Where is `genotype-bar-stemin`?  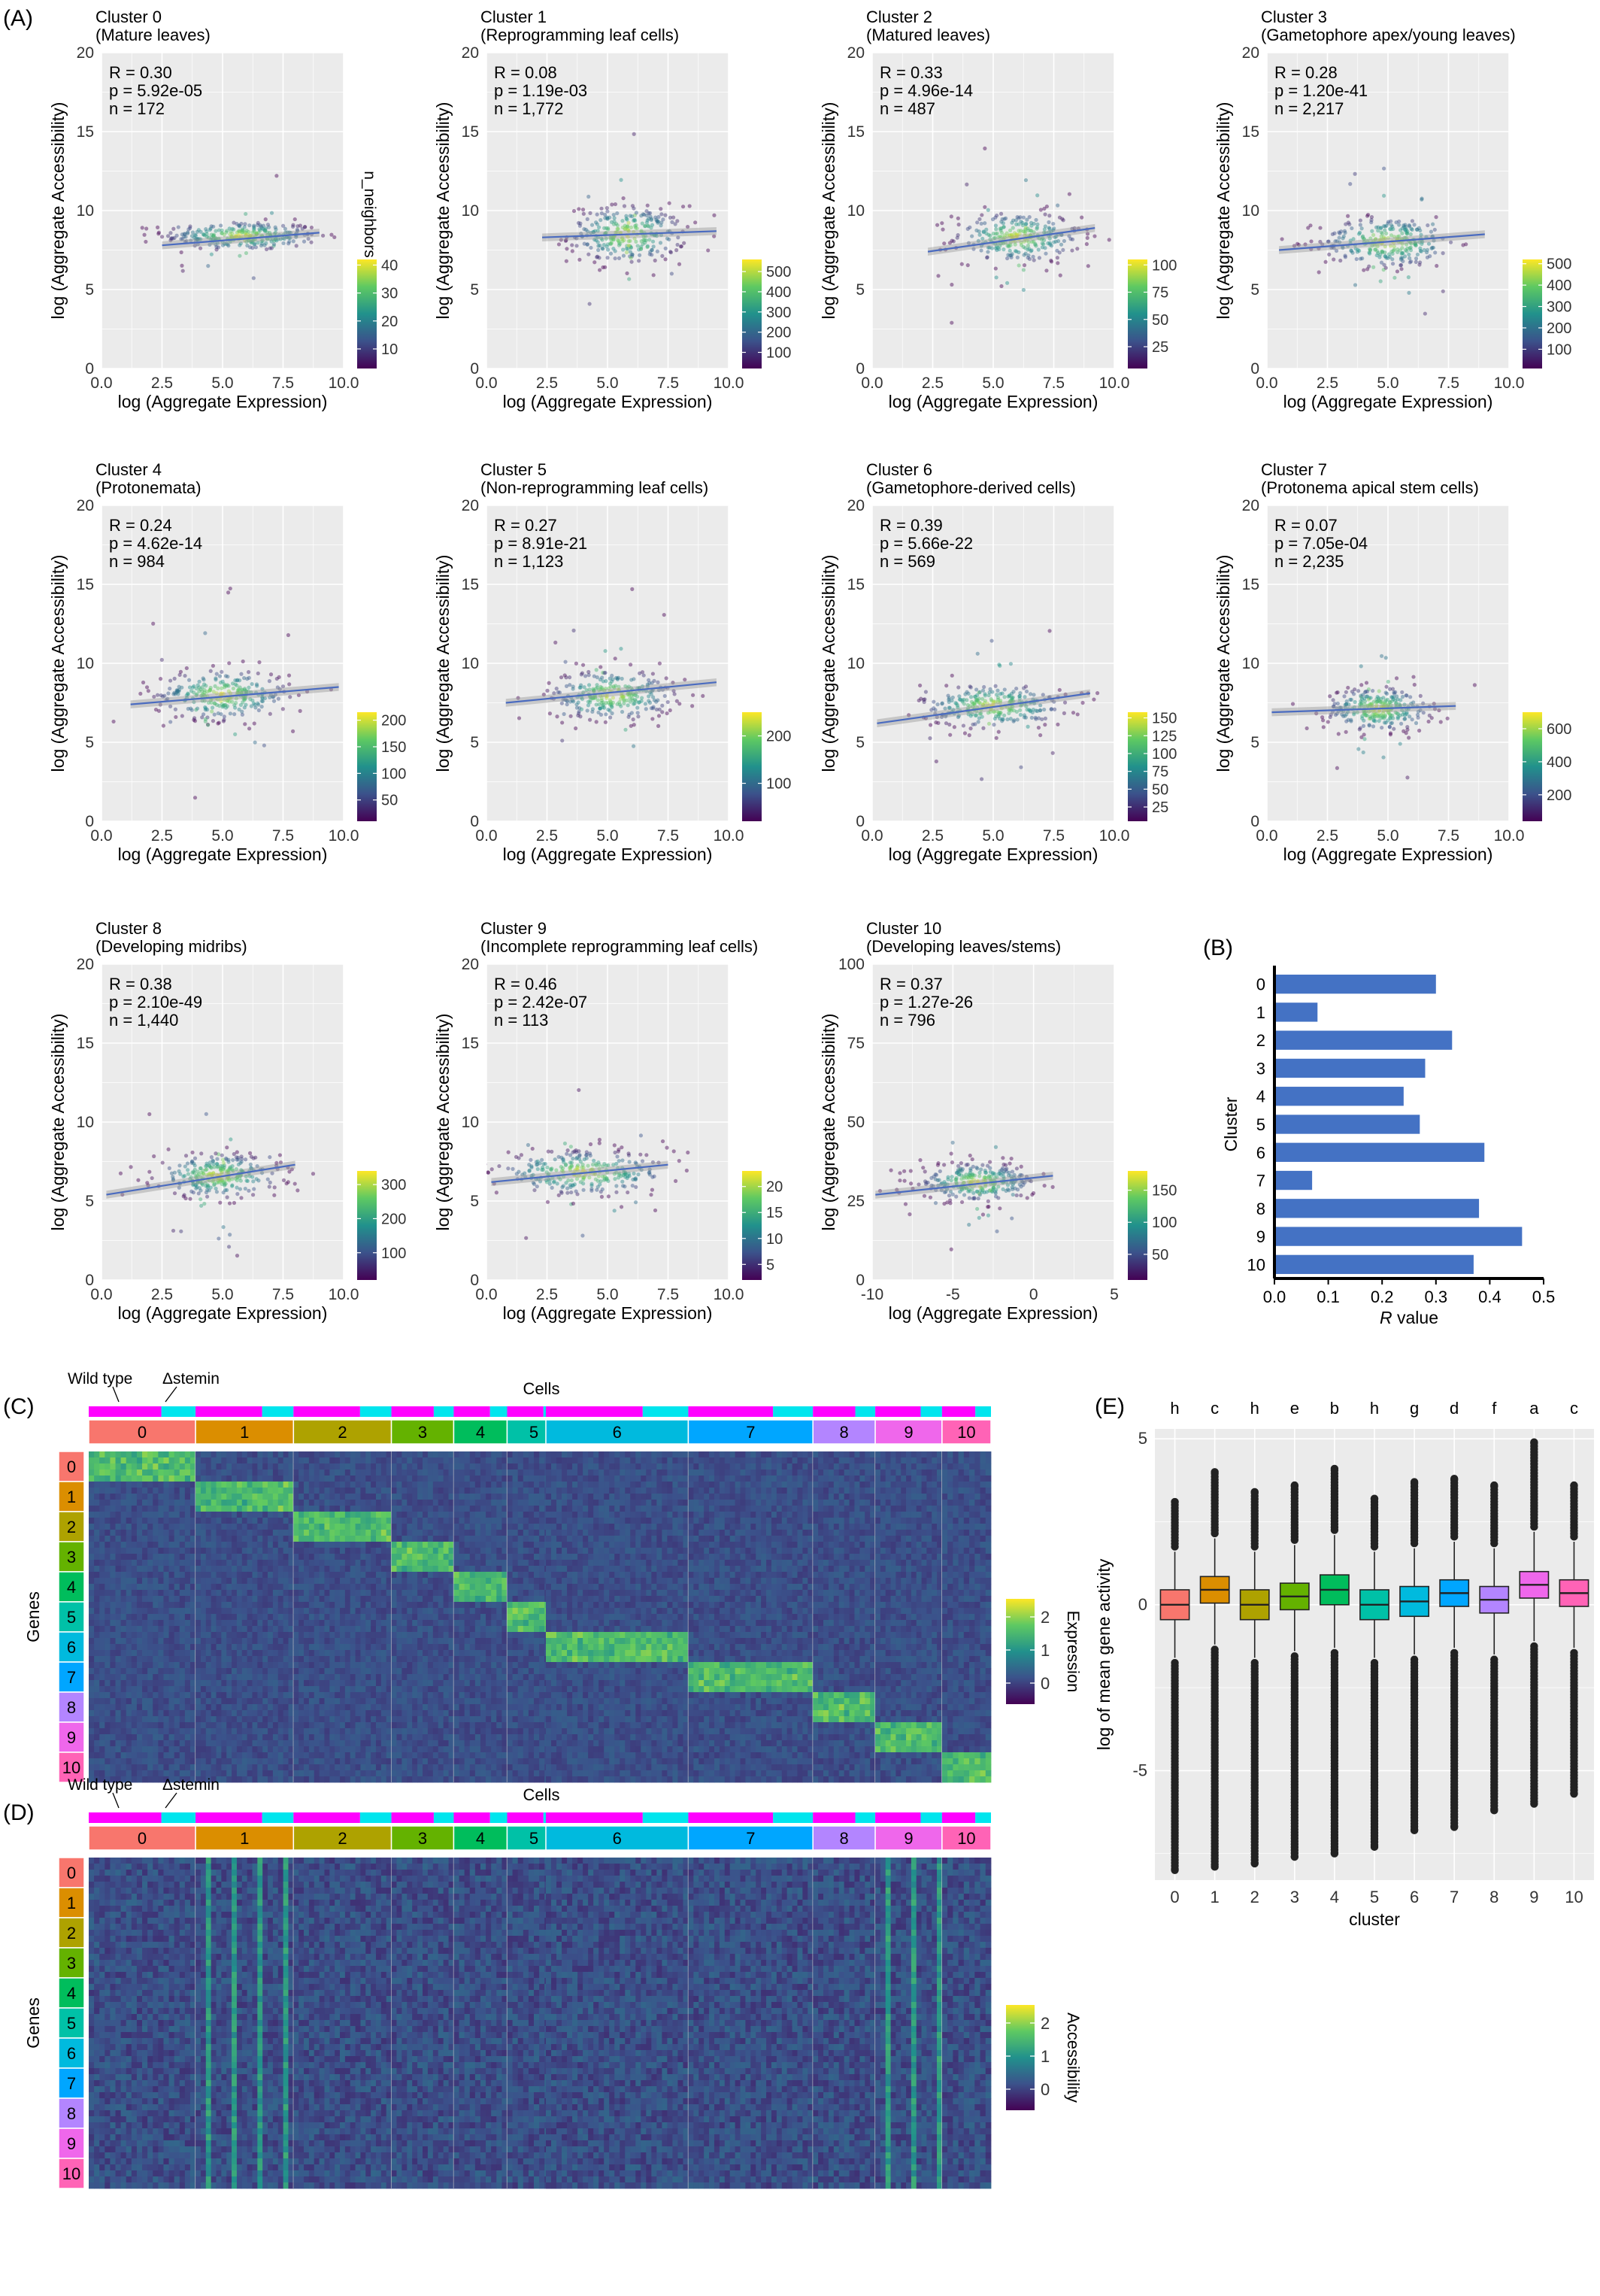 genotype-bar-stemin is located at coordinates (866, 1411).